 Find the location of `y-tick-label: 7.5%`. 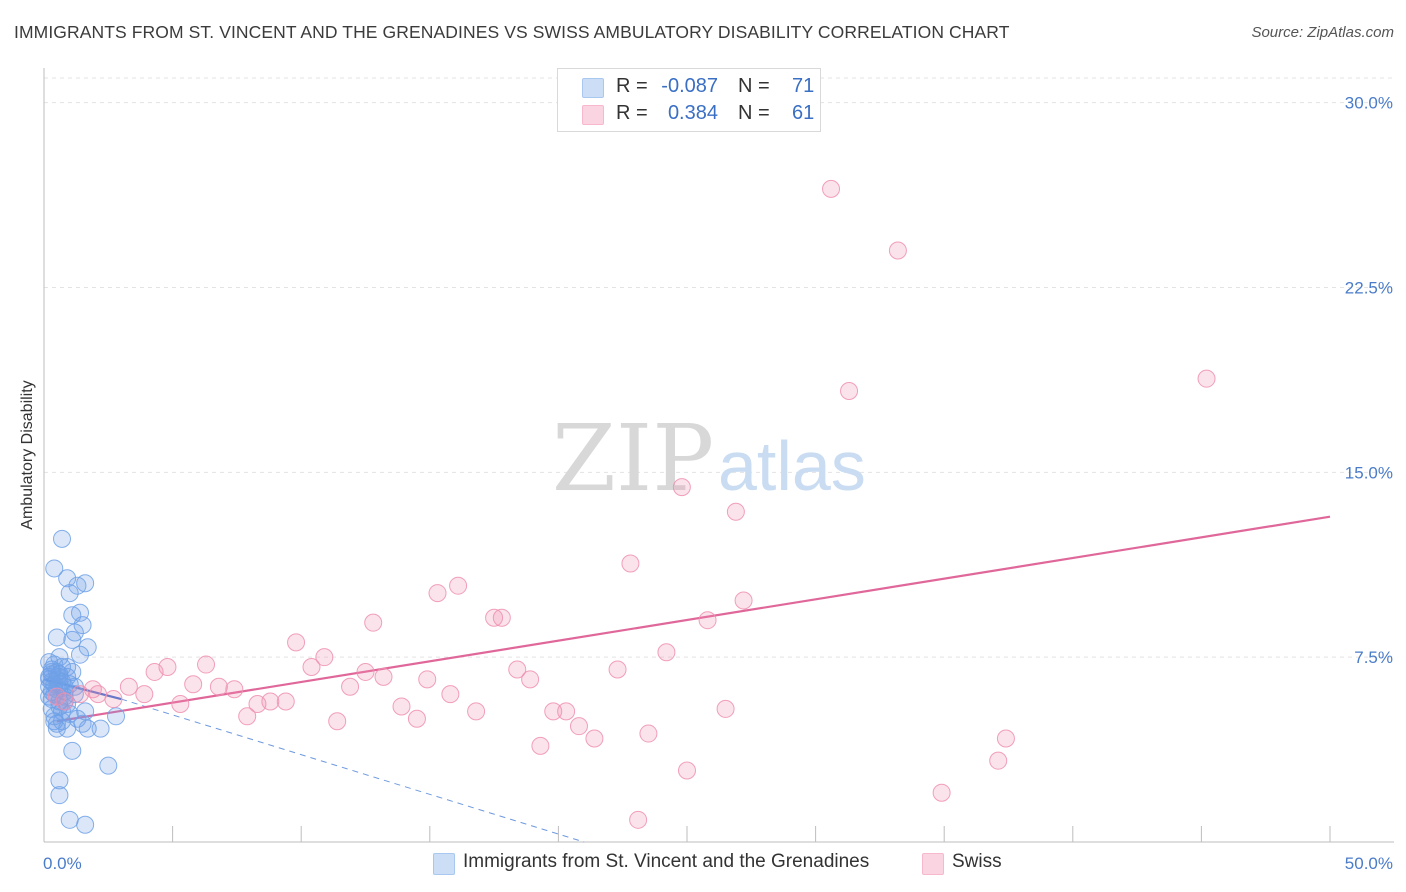

y-tick-label: 7.5% is located at coordinates (1373, 657).